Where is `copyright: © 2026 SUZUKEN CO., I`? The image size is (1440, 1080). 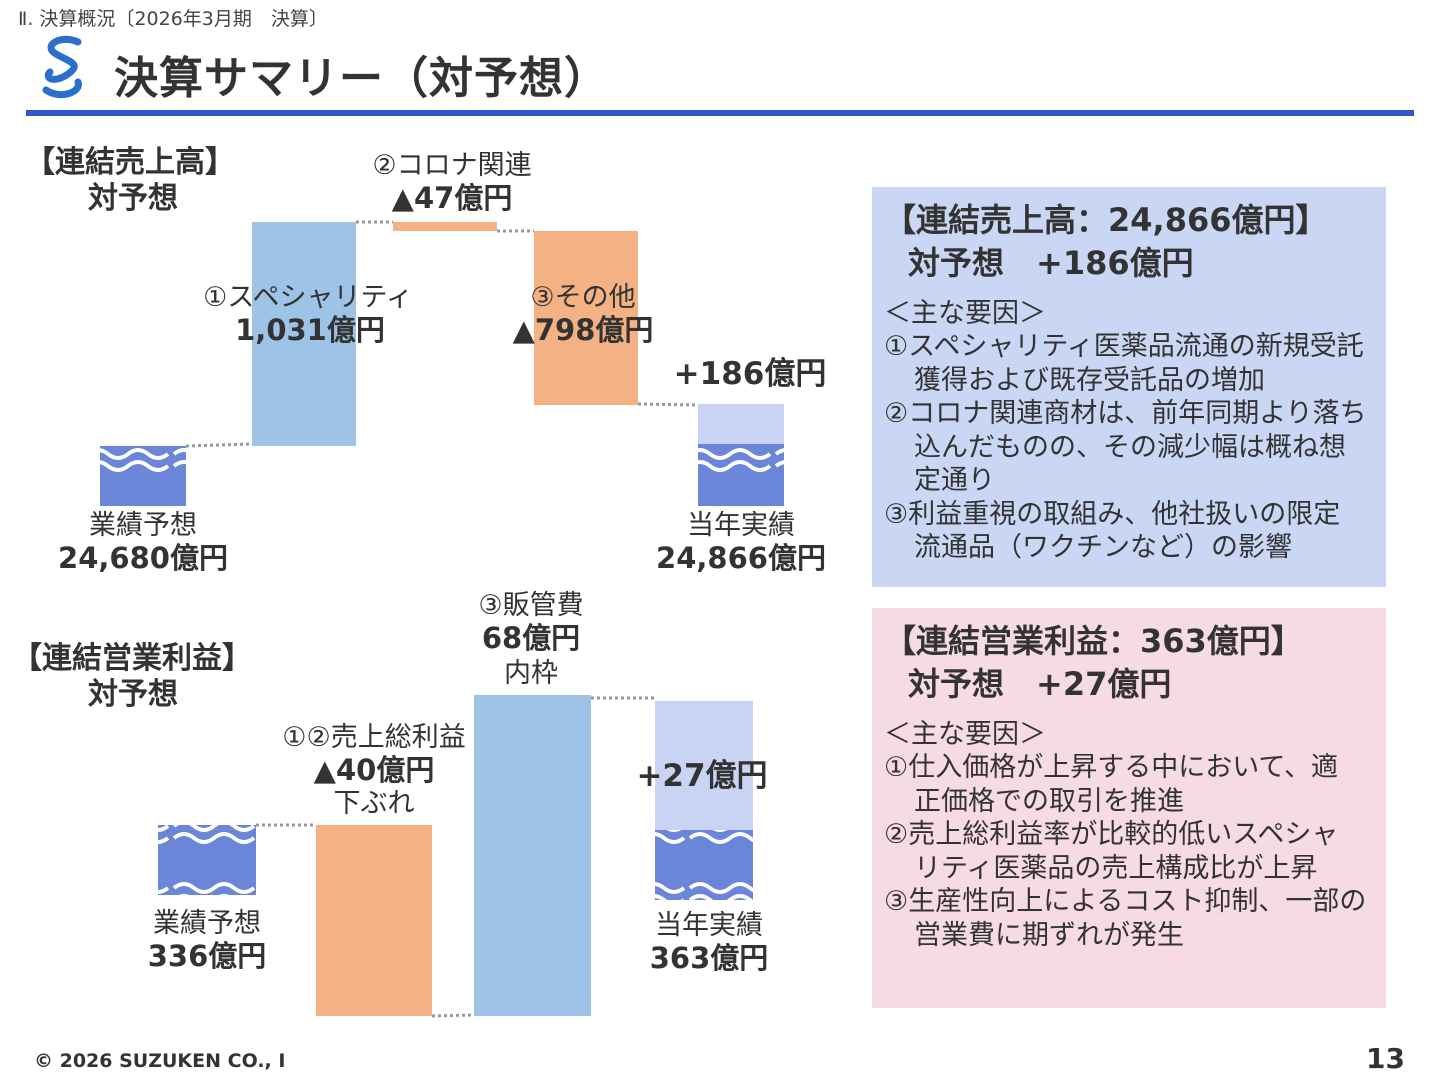
copyright: © 2026 SUZUKEN CO., I is located at coordinates (160, 1061).